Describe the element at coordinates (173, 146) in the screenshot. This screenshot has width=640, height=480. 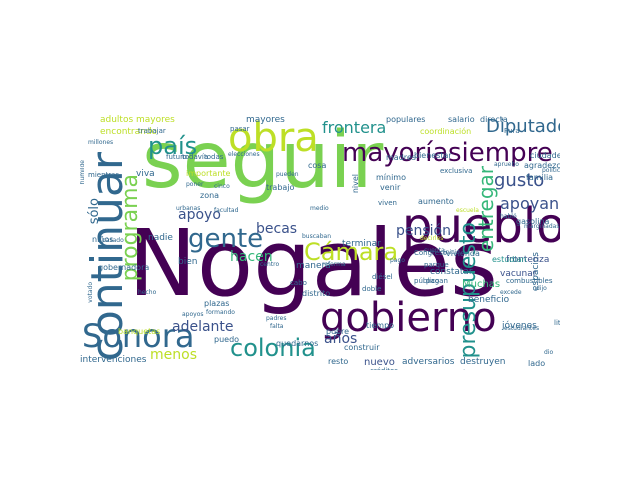
I see `word: país` at that location.